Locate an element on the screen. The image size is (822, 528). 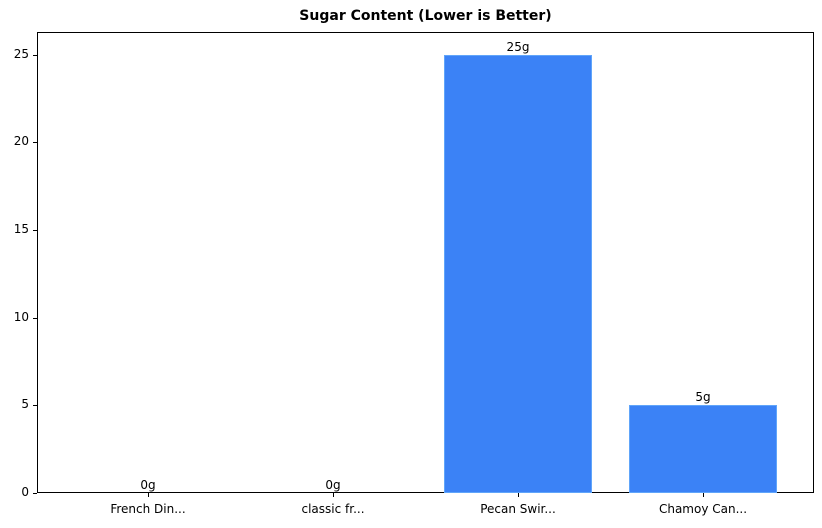
y-tick-label: 20 is located at coordinates (21, 141).